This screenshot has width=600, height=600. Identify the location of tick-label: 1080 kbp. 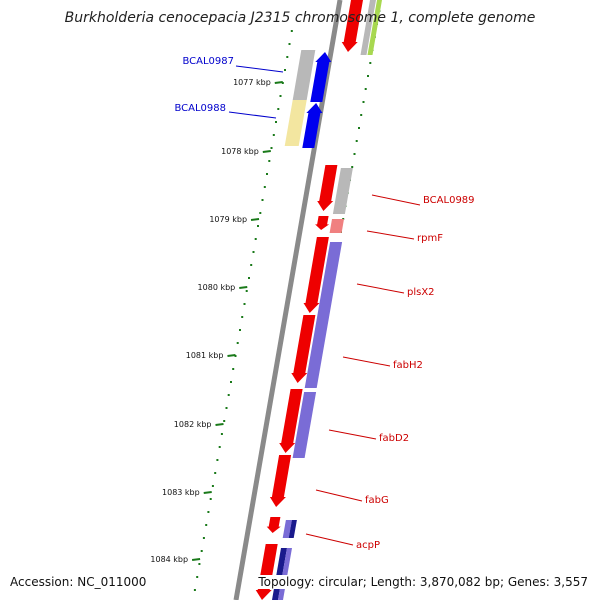
(217, 287).